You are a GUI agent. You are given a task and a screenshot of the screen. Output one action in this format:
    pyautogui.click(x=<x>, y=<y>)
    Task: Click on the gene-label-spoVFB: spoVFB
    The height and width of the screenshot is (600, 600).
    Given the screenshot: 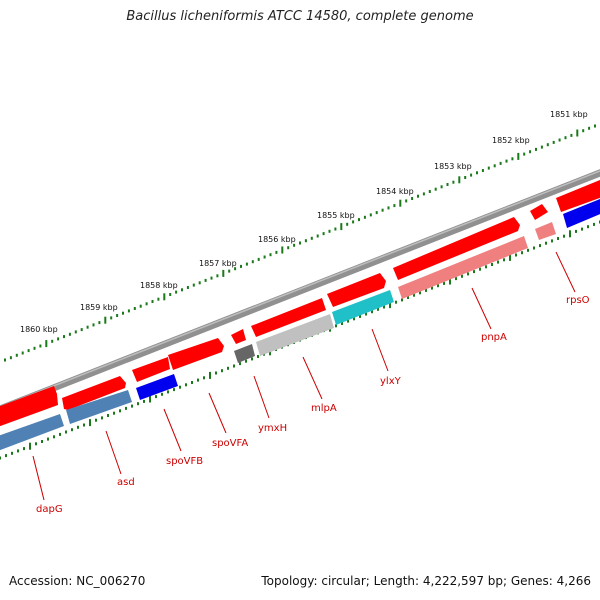 What is the action you would take?
    pyautogui.click(x=184, y=461)
    